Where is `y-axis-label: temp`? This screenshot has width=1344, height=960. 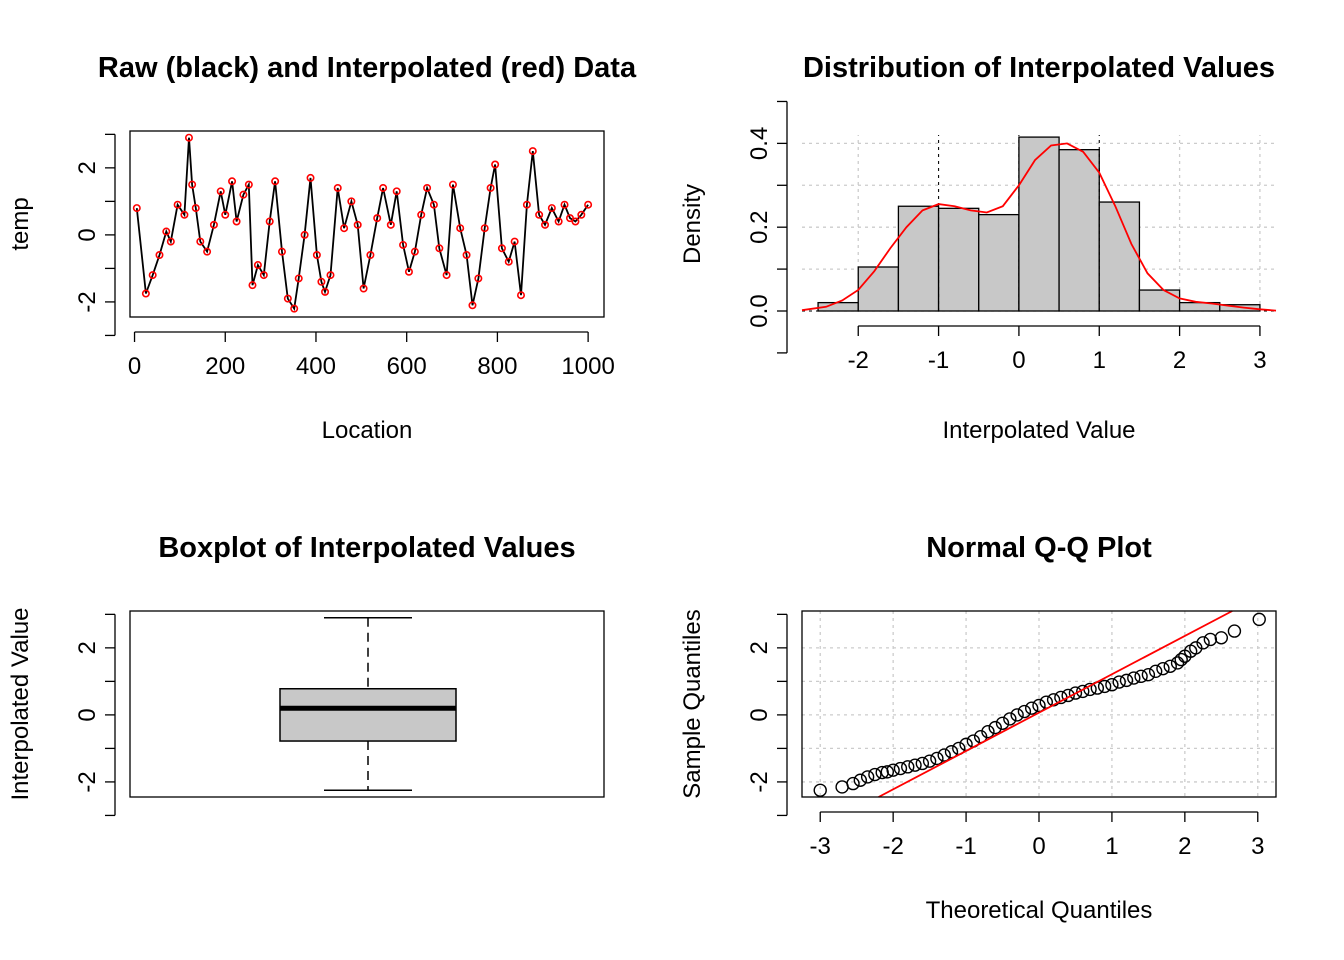 y-axis-label: temp is located at coordinates (20, 223).